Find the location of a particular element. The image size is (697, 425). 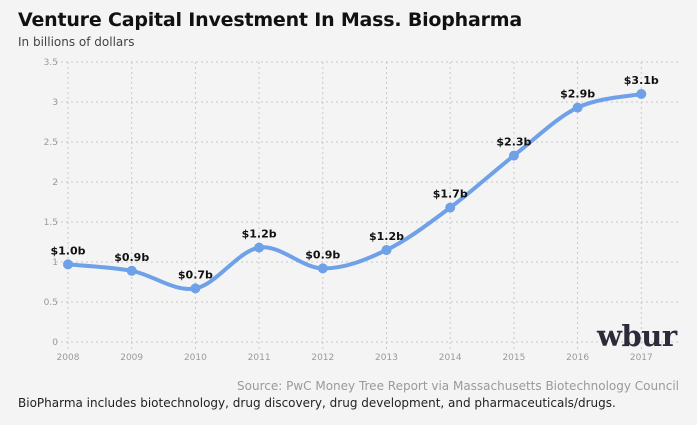

wbur-logo: wbur is located at coordinates (637, 336).